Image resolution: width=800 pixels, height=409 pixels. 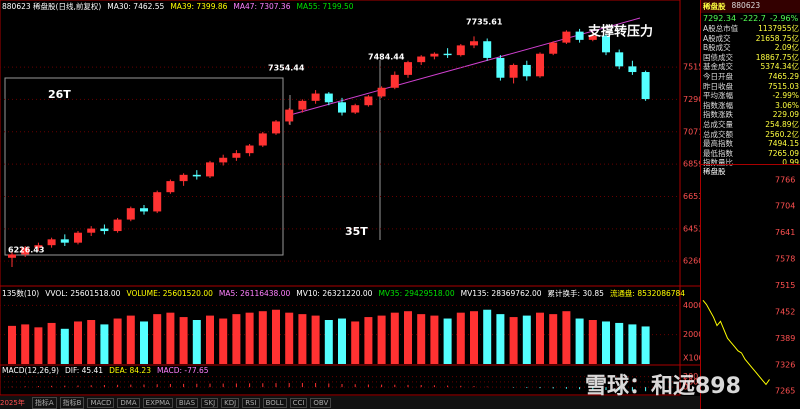 I want to click on info-label: 昨日收盘, so click(x=718, y=86).